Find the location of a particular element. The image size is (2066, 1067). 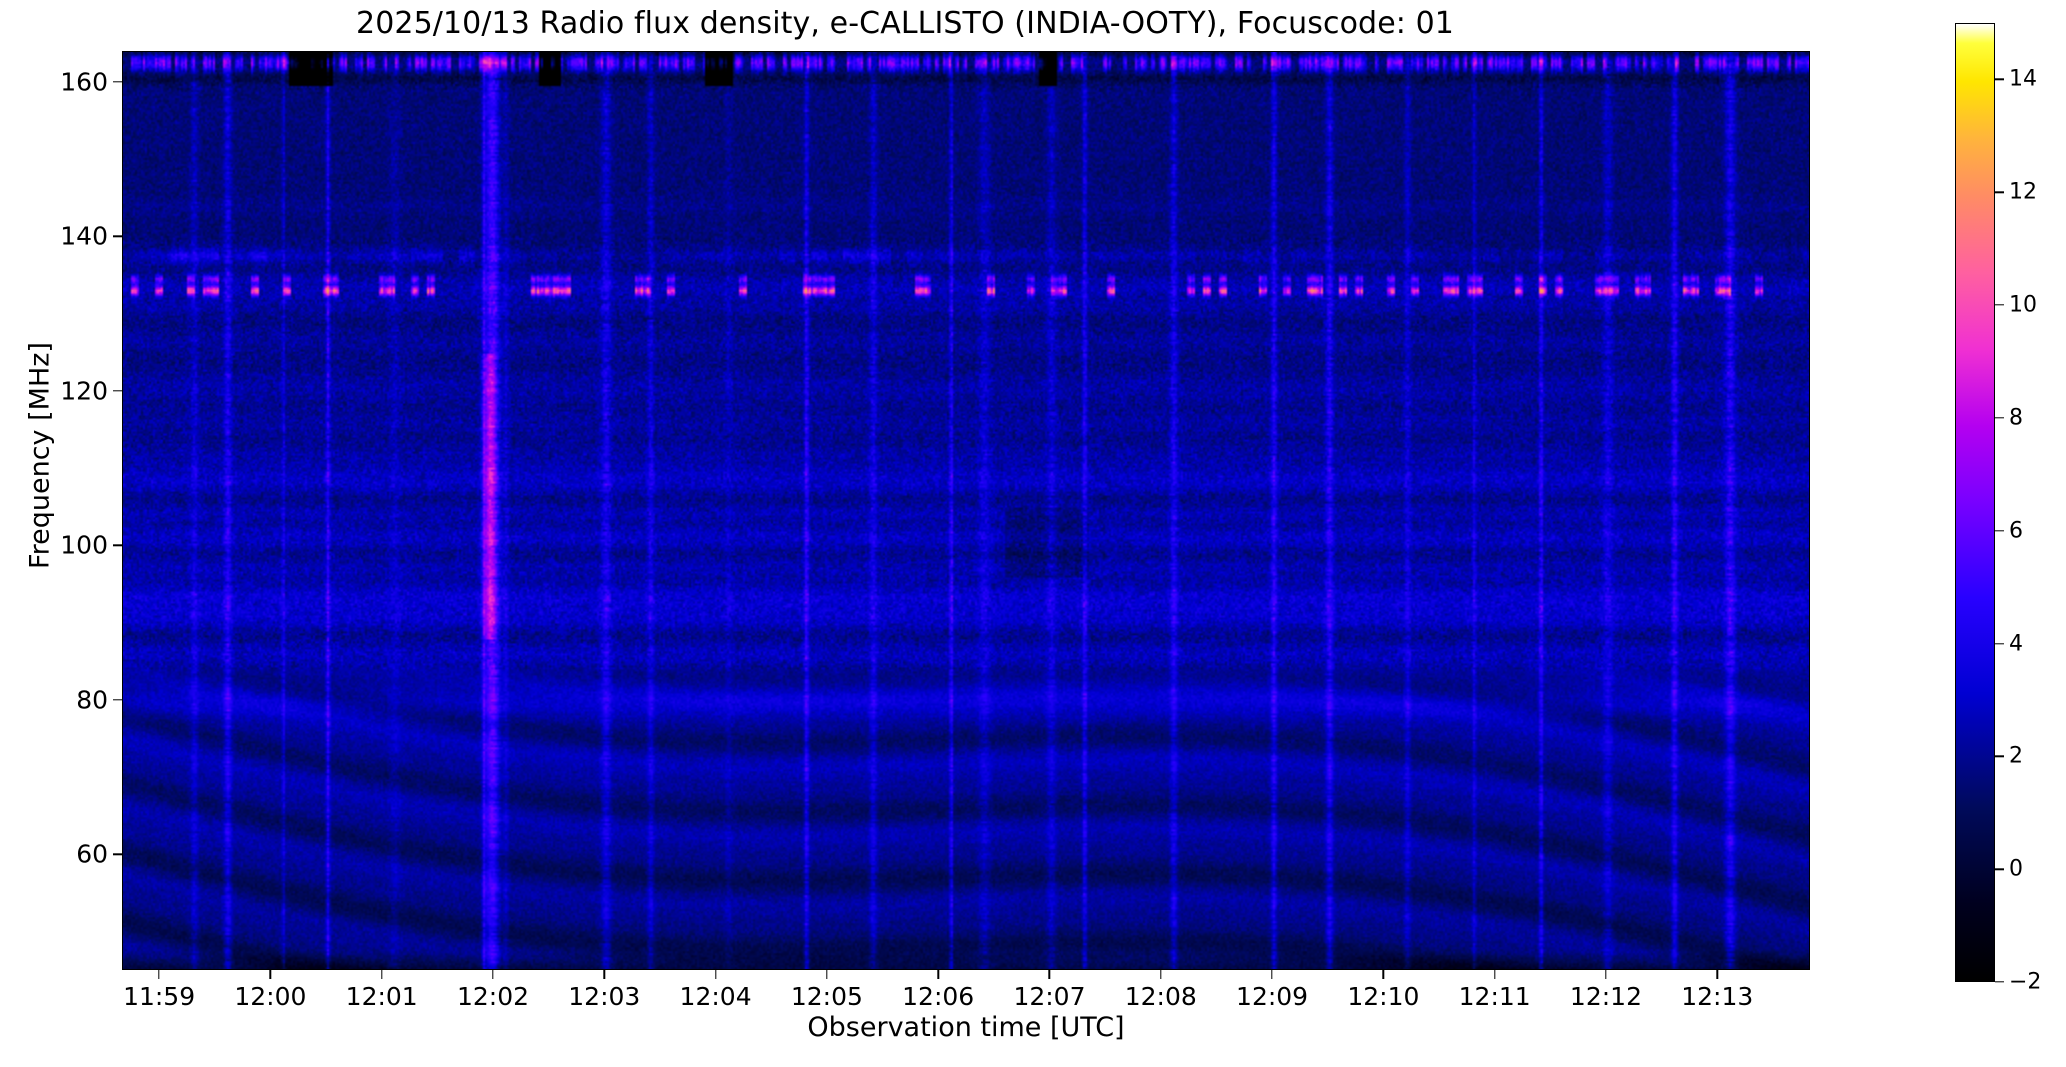

colorbar-tick-label: 0 is located at coordinates (2016, 869).